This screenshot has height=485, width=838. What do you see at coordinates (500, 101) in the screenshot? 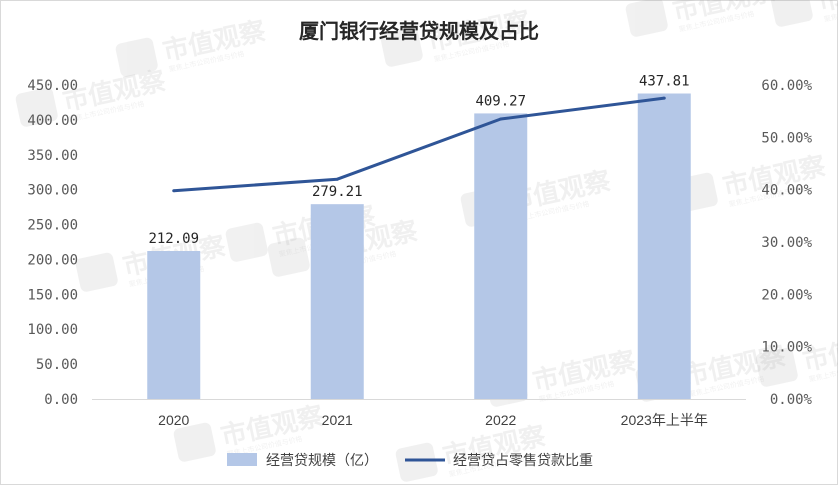
I see `bar-data-label: 409.27` at bounding box center [500, 101].